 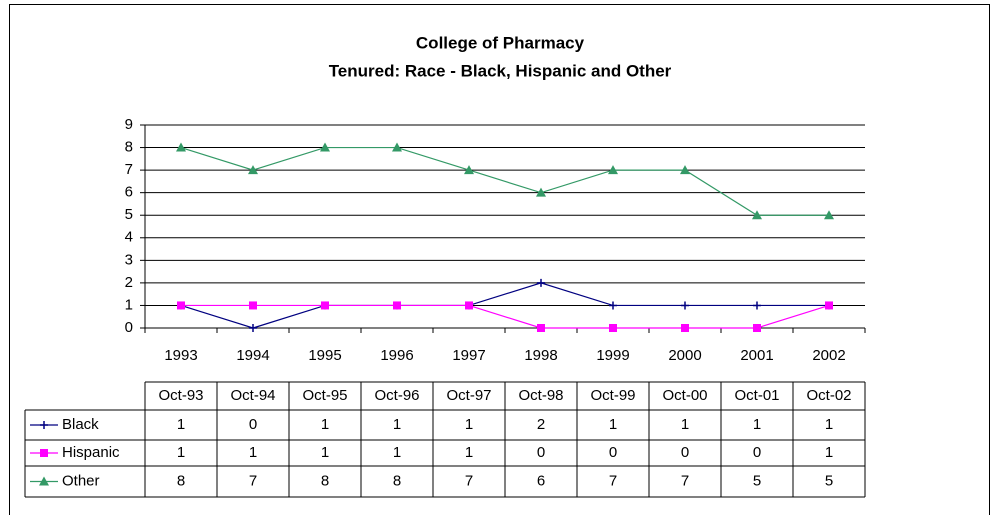 I want to click on y-tick-label: 3, so click(x=129, y=259).